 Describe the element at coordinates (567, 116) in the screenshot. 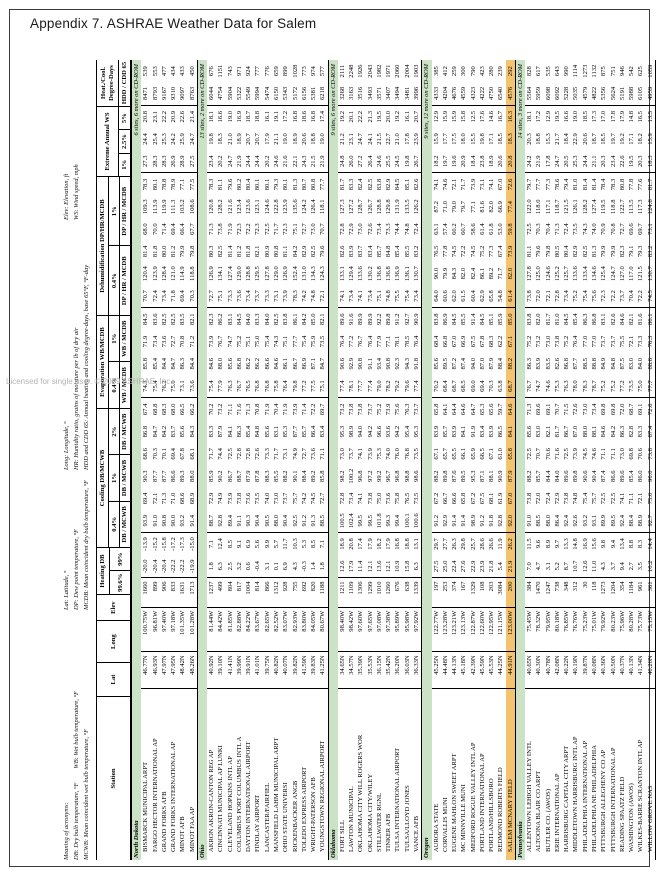

I see `cell-ws_5: 16.6` at that location.